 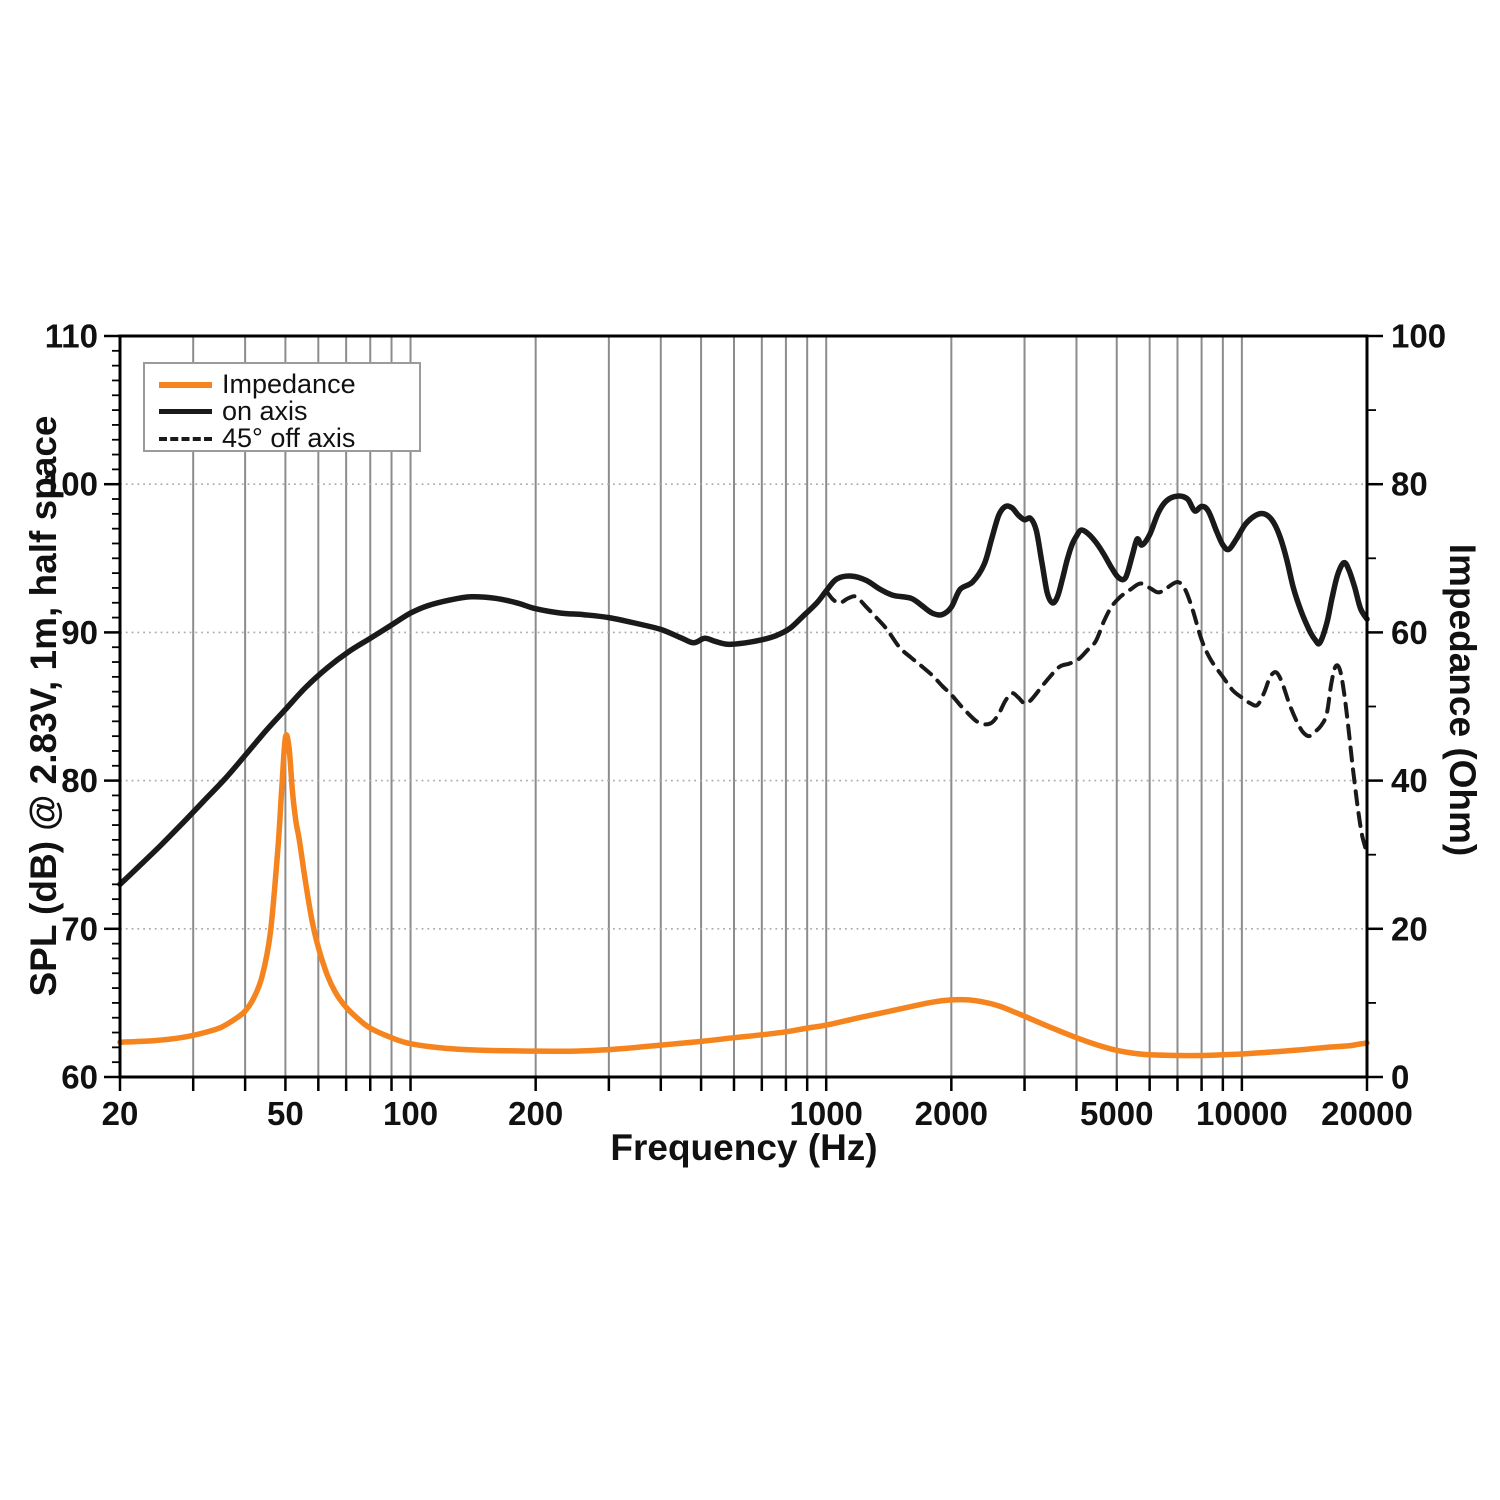 What do you see at coordinates (1096, 715) in the screenshot?
I see `curve-45-off-axis` at bounding box center [1096, 715].